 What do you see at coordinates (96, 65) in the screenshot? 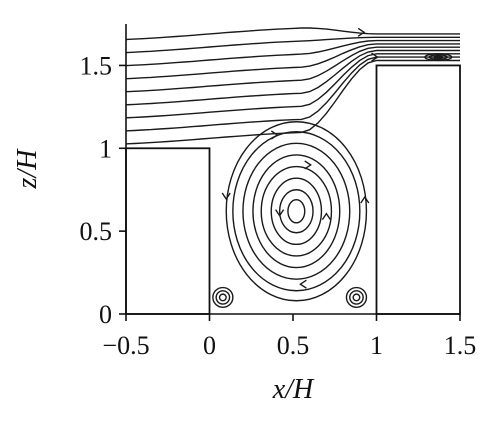
I see `y-tick-label: 1.5` at bounding box center [96, 65].